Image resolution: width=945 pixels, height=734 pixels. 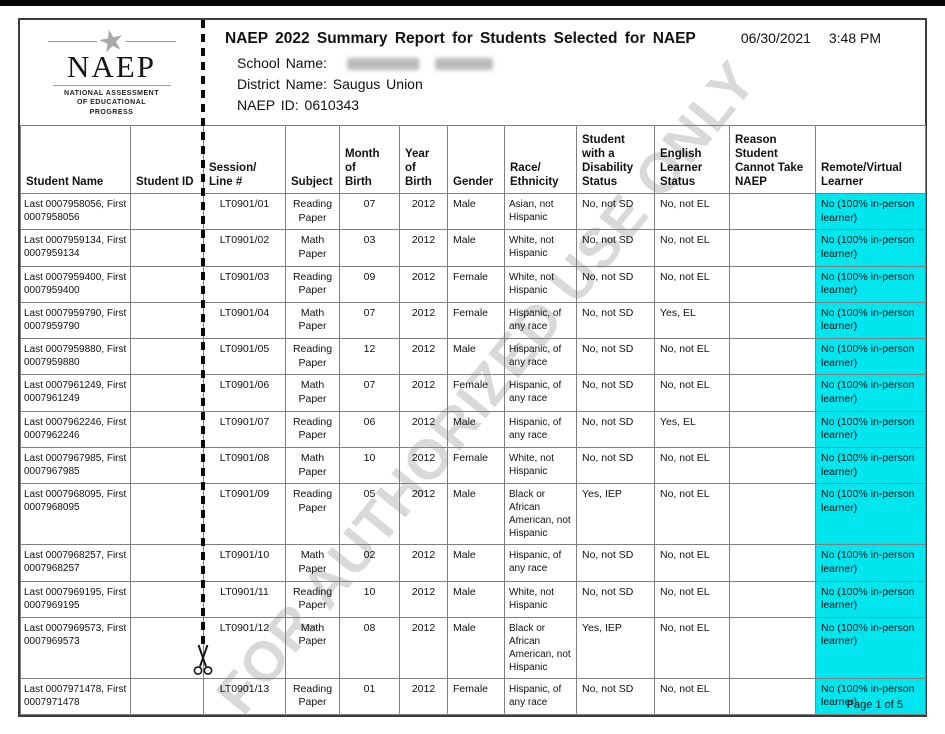 I want to click on district-name-line: District Name: Saugus Union, so click(x=575, y=84).